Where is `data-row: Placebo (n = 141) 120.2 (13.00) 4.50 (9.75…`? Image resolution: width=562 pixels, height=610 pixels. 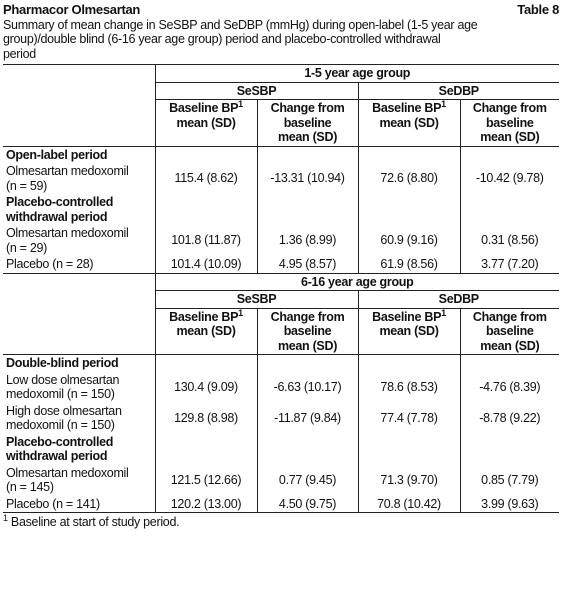 data-row: Placebo (n = 141) 120.2 (13.00) 4.50 (9.75… is located at coordinates (281, 504).